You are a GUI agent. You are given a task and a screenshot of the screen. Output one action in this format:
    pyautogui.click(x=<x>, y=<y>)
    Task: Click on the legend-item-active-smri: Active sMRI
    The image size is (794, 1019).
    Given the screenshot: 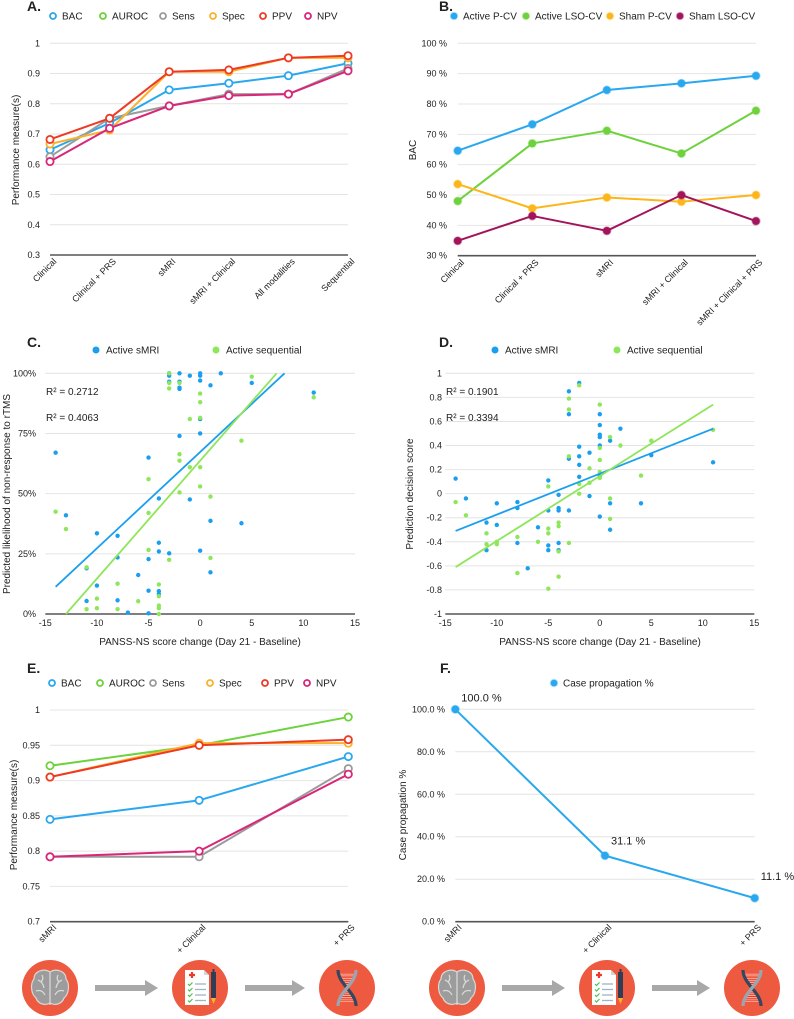 What is the action you would take?
    pyautogui.click(x=125, y=351)
    